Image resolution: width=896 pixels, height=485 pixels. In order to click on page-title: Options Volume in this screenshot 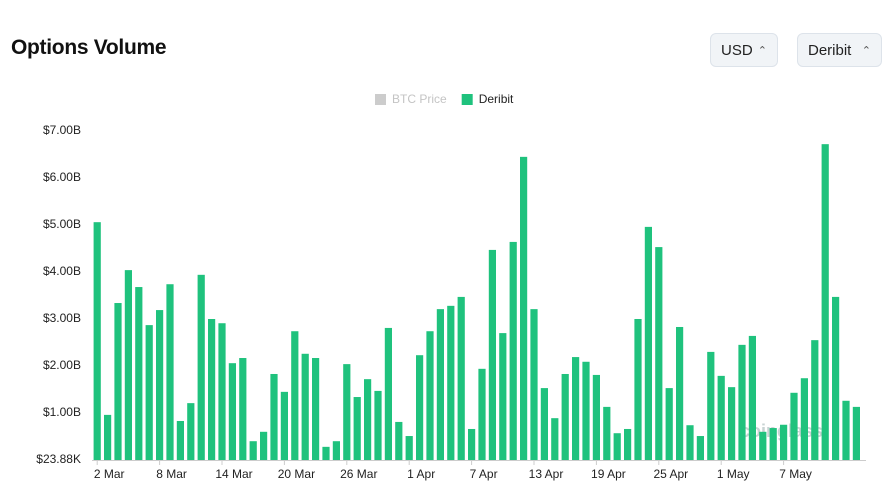, I will do `click(89, 47)`.